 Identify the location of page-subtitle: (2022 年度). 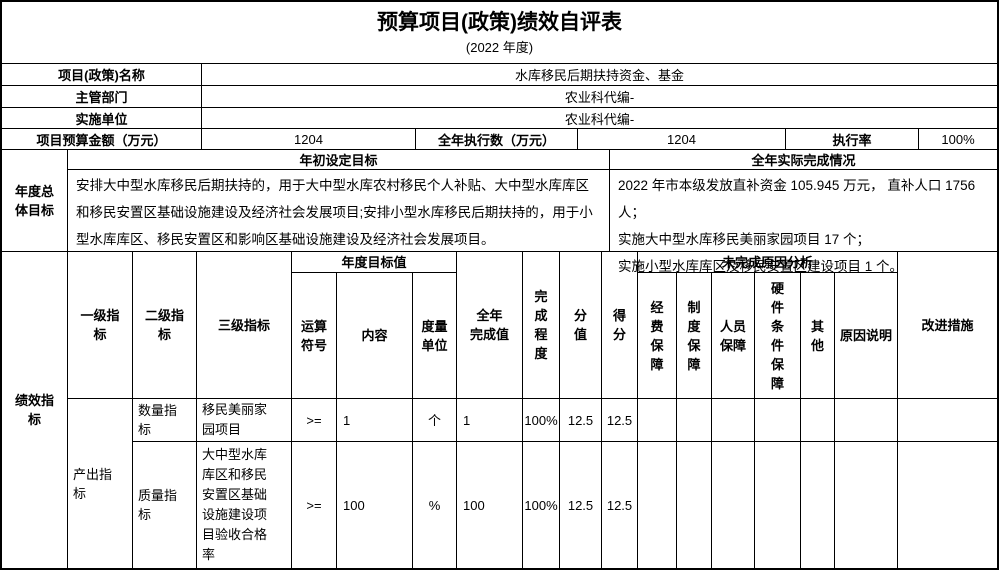
(499, 47).